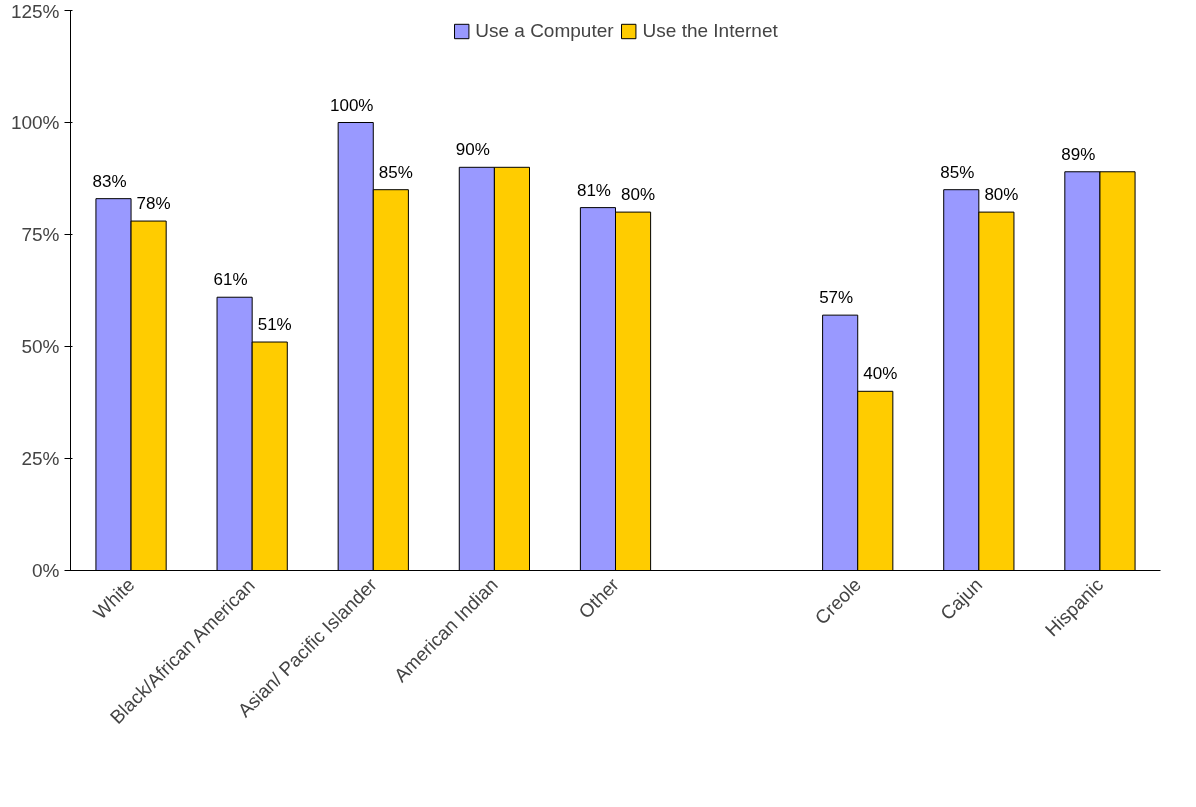  I want to click on data-label: 57%, so click(836, 298).